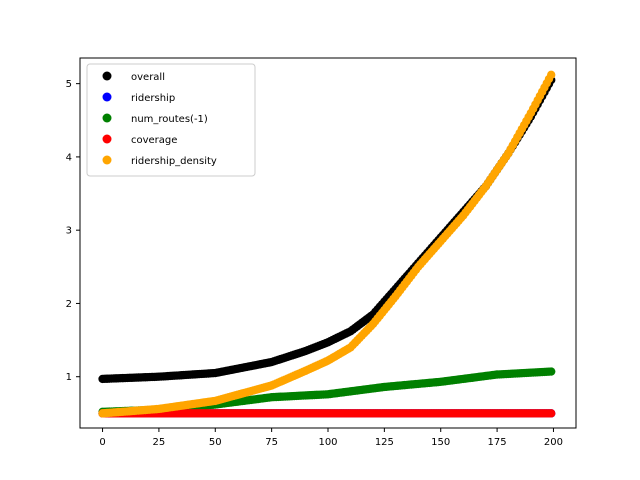 The height and width of the screenshot is (480, 640). I want to click on x-tick-label: 0, so click(102, 442).